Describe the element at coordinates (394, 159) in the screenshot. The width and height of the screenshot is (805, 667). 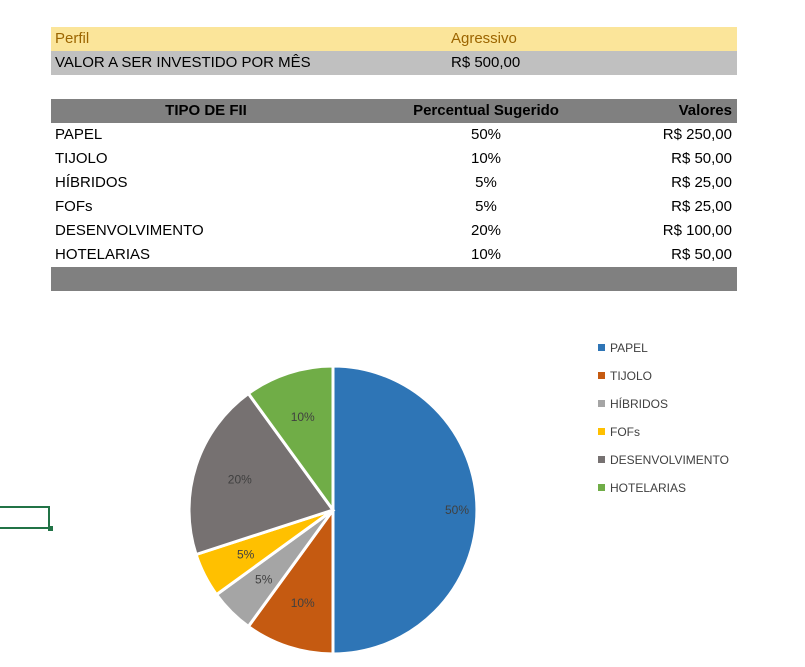
I see `table-row: TIJOLO 10% R$ 50,00` at that location.